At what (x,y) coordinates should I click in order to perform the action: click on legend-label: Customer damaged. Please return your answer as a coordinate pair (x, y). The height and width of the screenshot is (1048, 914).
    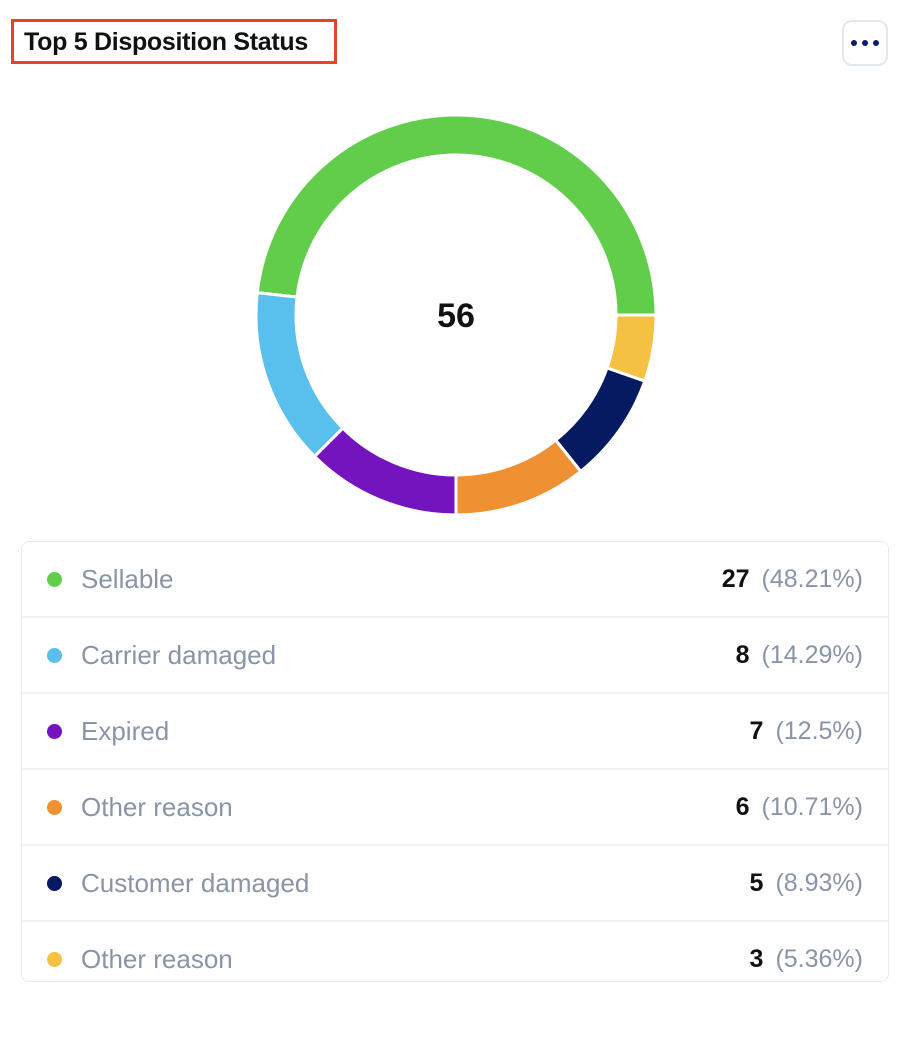
    Looking at the image, I should click on (195, 882).